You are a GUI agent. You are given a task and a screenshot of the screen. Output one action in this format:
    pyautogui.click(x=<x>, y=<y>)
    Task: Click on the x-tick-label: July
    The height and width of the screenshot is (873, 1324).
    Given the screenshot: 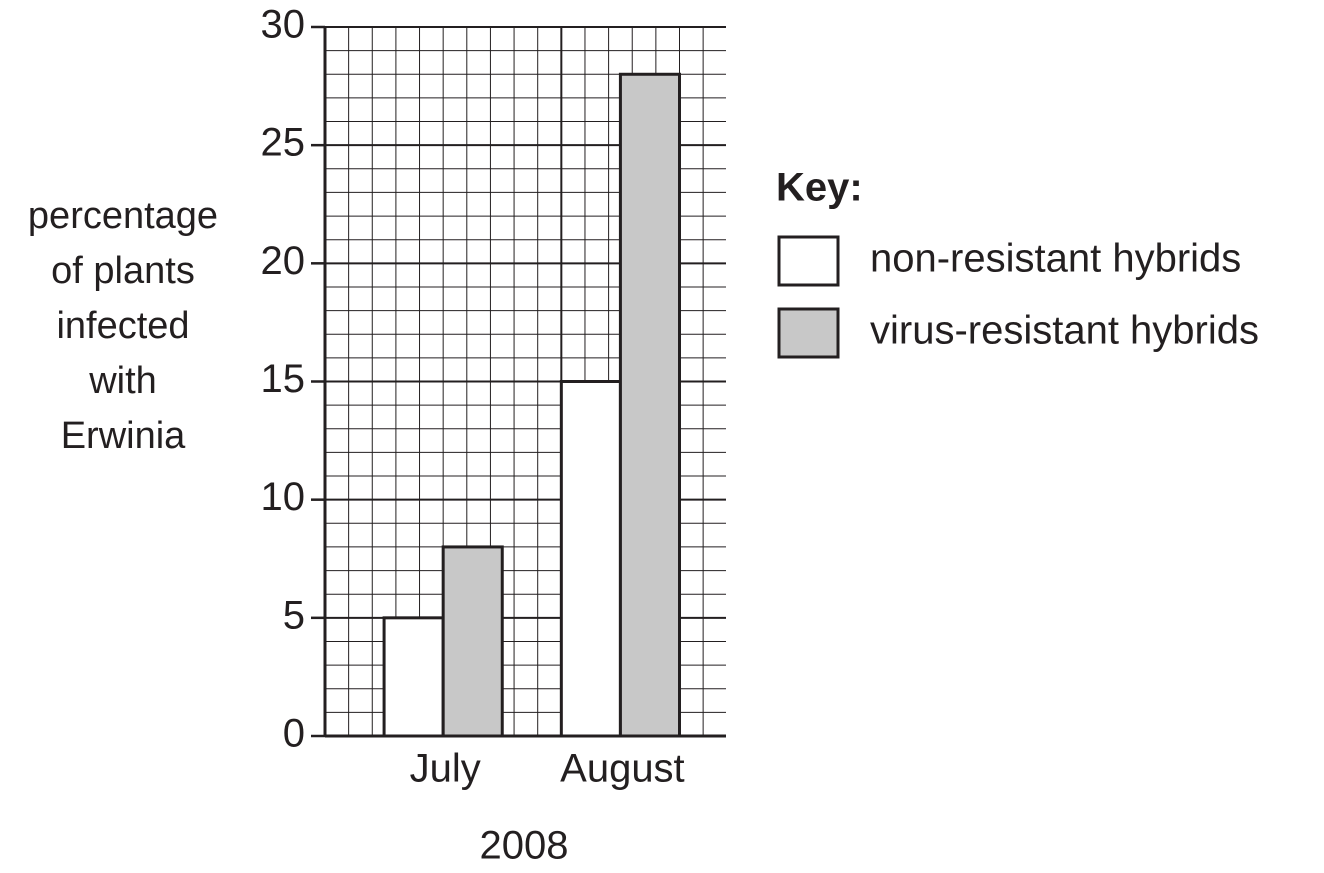 What is the action you would take?
    pyautogui.click(x=445, y=769)
    